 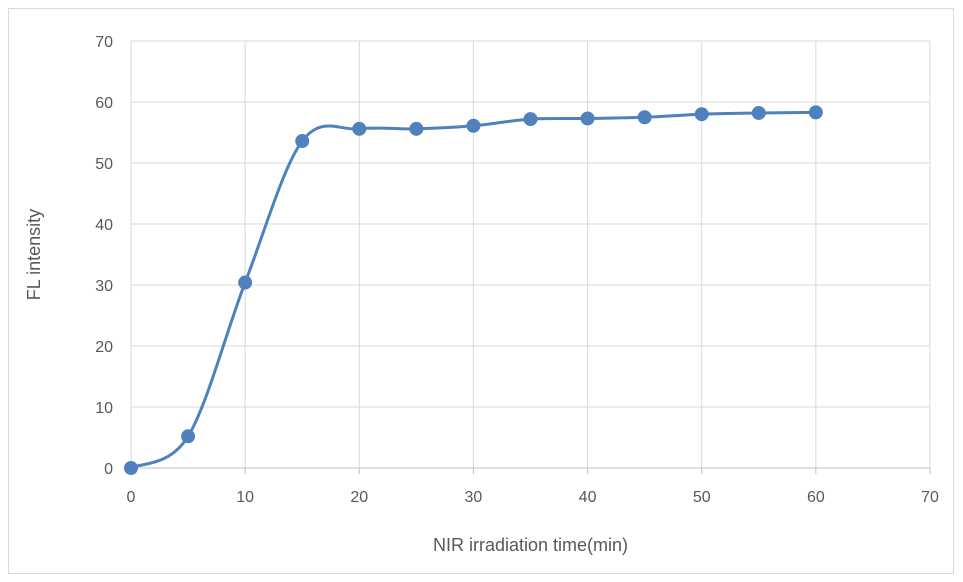 I want to click on y-tick-label: 10, so click(x=104, y=408).